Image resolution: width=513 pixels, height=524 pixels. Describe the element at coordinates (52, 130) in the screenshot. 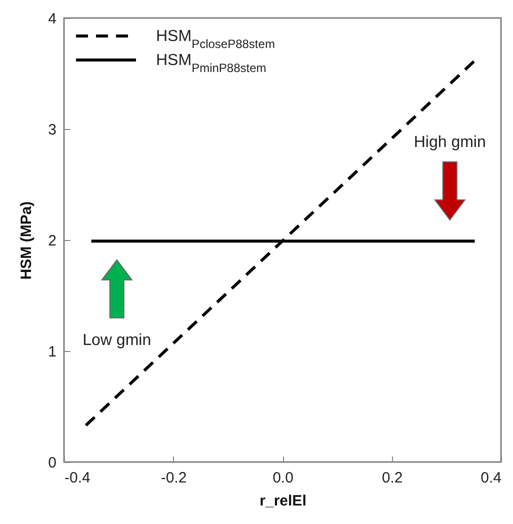

I see `y-tick-label: 3` at that location.